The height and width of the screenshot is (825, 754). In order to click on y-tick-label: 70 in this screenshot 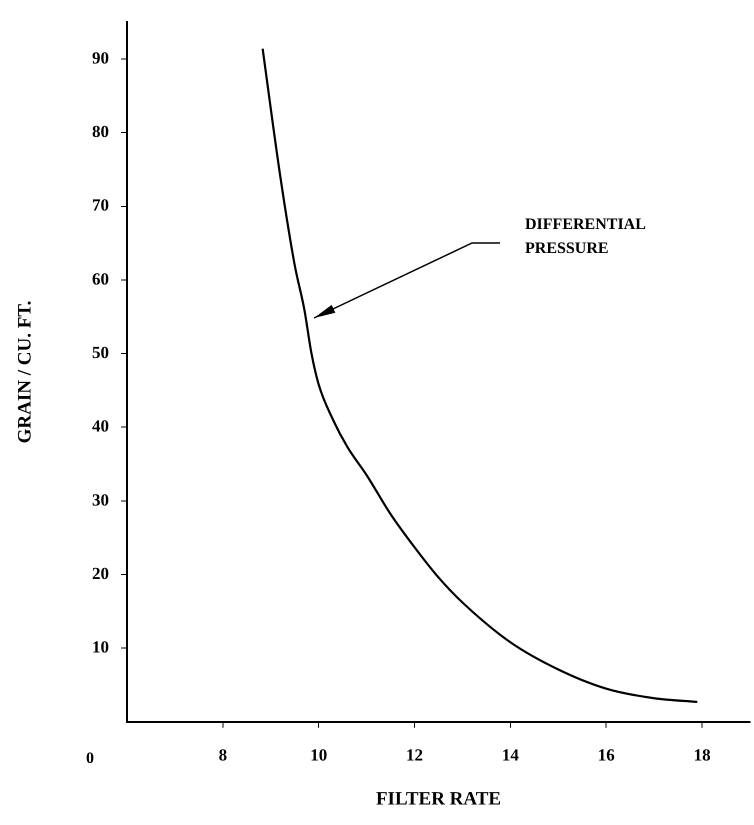, I will do `click(100, 205)`.